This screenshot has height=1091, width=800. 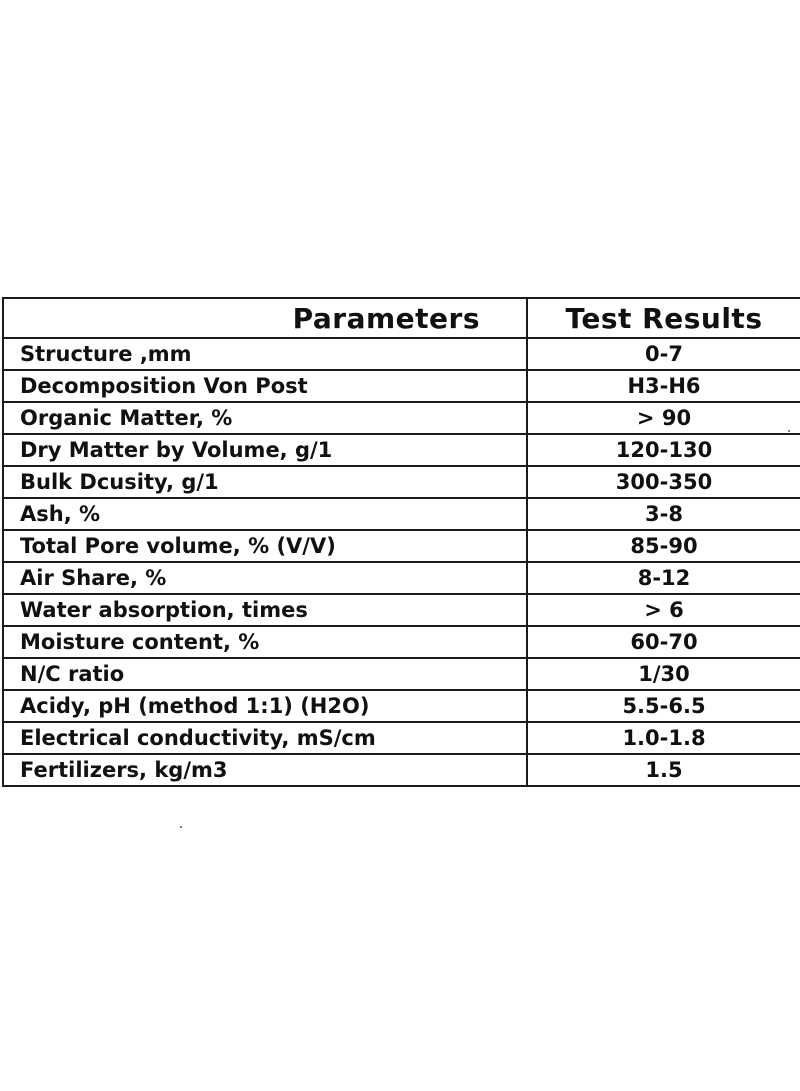 I want to click on table-row: Moisture content, % 60-70, so click(x=401, y=642).